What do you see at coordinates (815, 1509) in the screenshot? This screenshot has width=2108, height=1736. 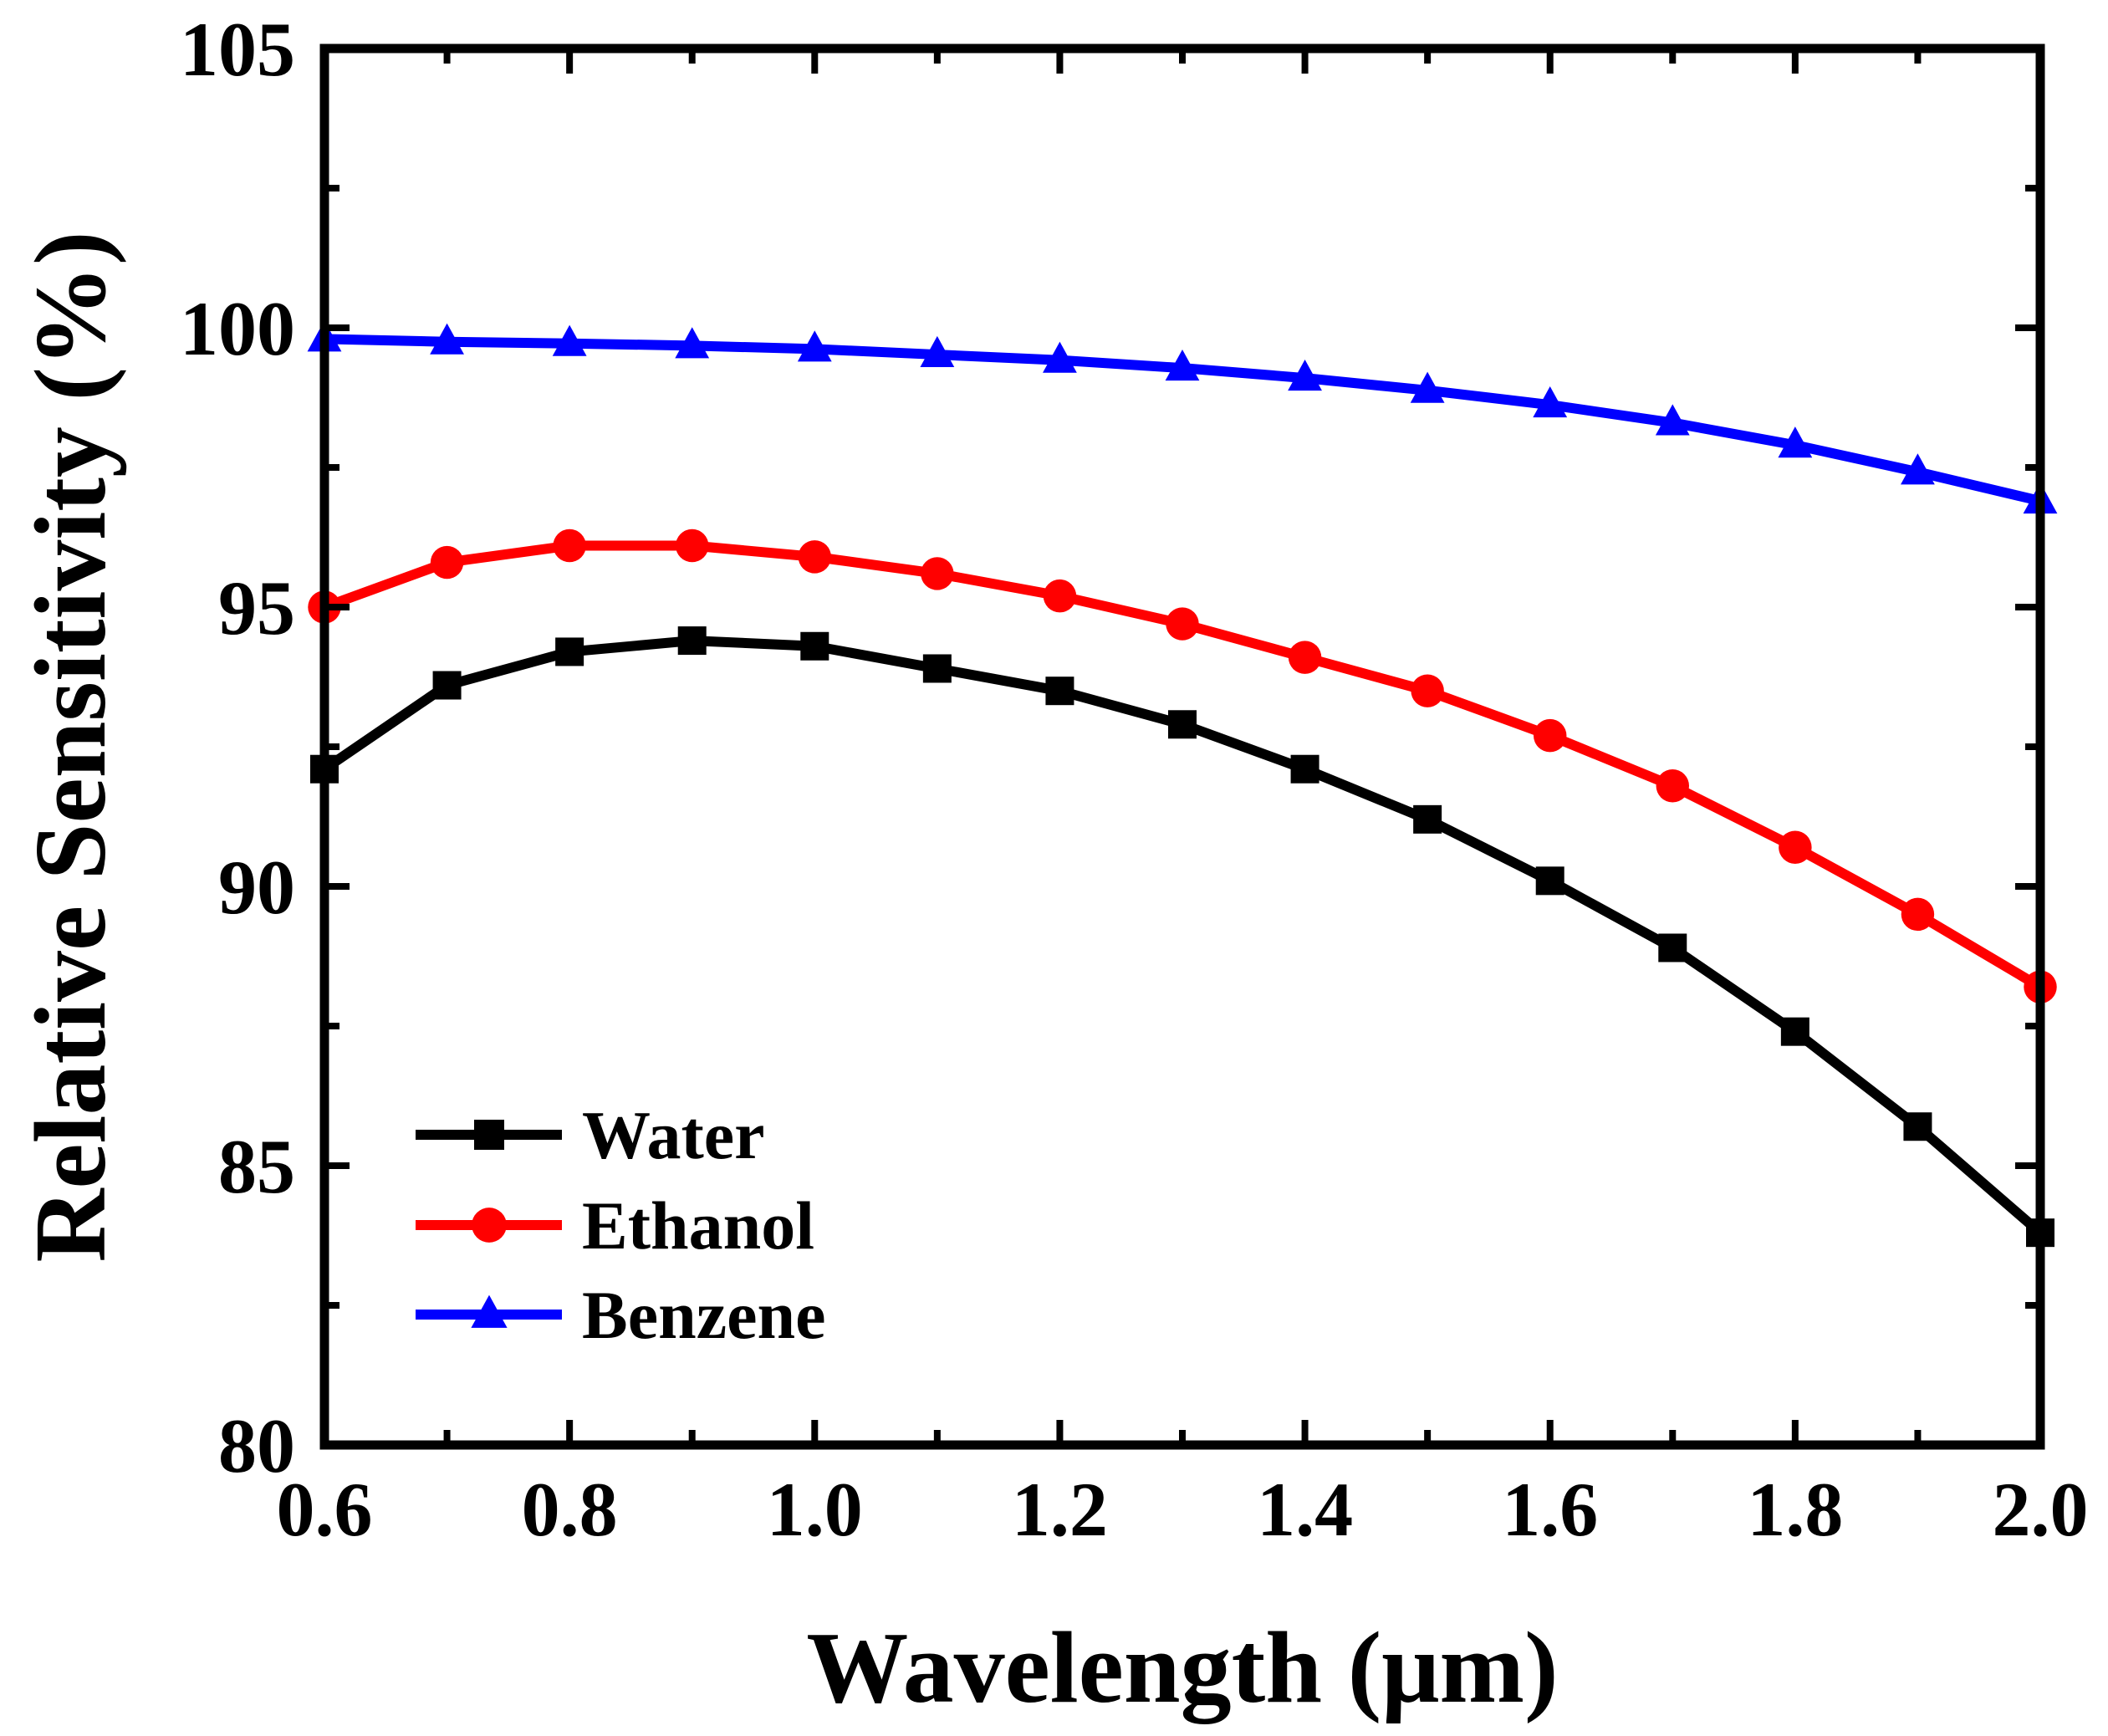 I see `x-tick-label: 1.0` at bounding box center [815, 1509].